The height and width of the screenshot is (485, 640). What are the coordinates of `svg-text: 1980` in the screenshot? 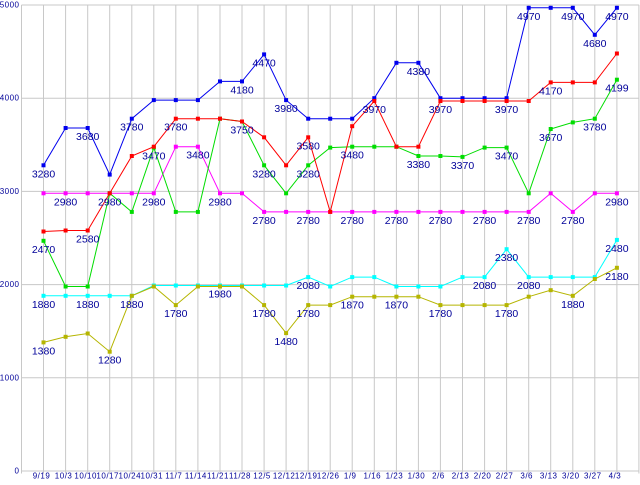 It's located at (220, 295).